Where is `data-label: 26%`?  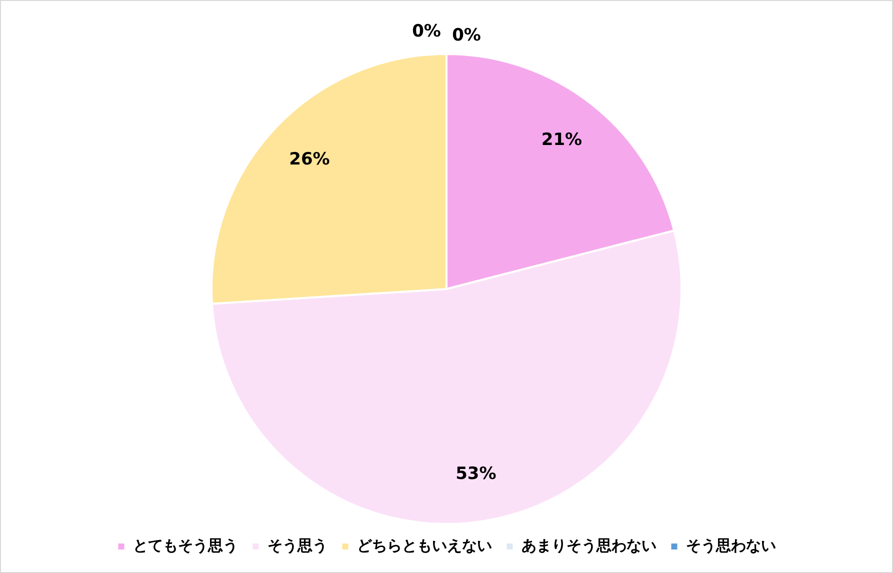
data-label: 26% is located at coordinates (309, 160).